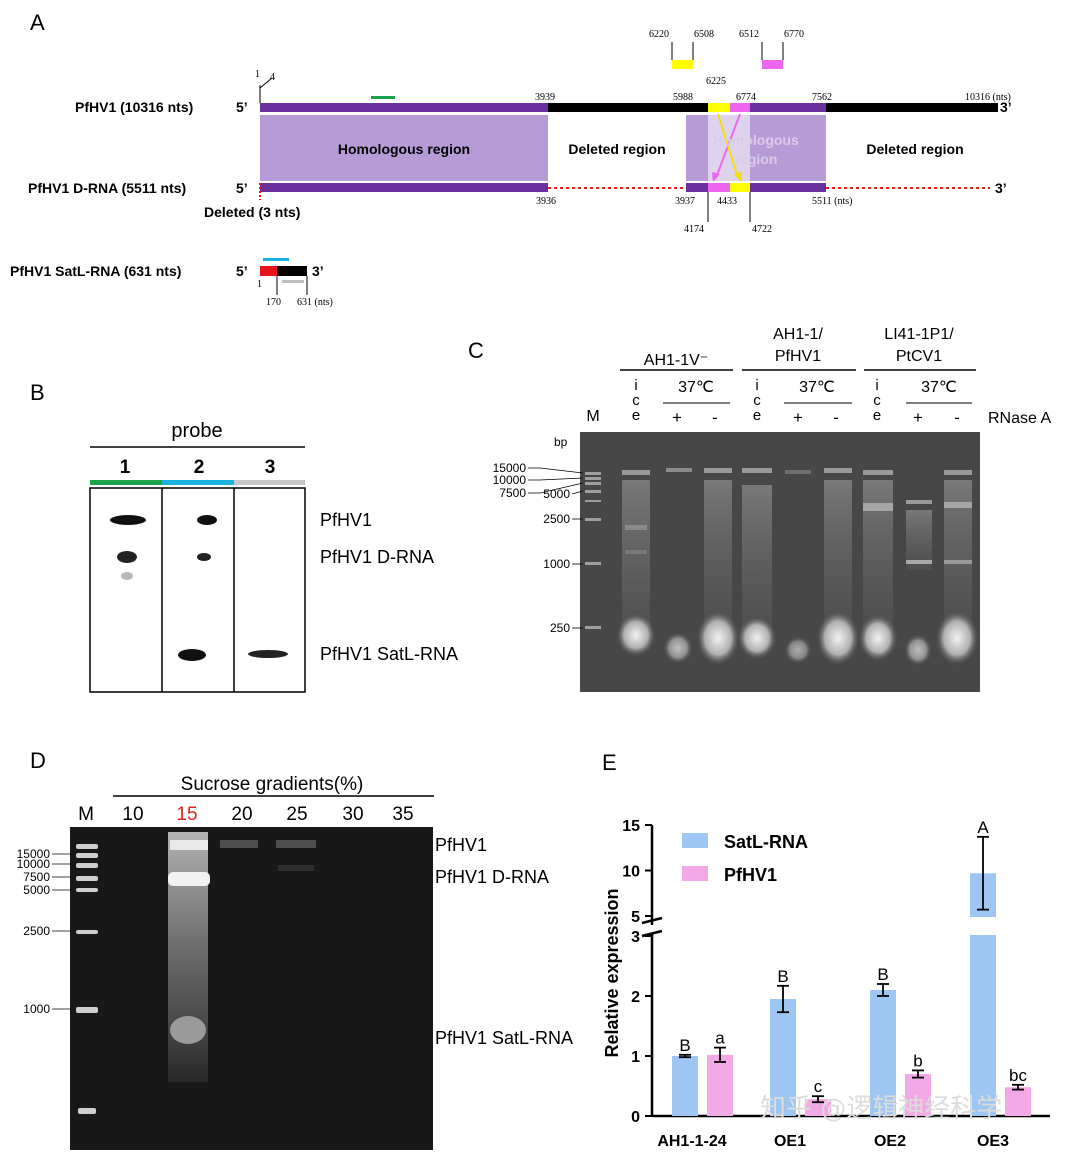  What do you see at coordinates (612, 972) in the screenshot?
I see `y-axis-label: Relative expression` at bounding box center [612, 972].